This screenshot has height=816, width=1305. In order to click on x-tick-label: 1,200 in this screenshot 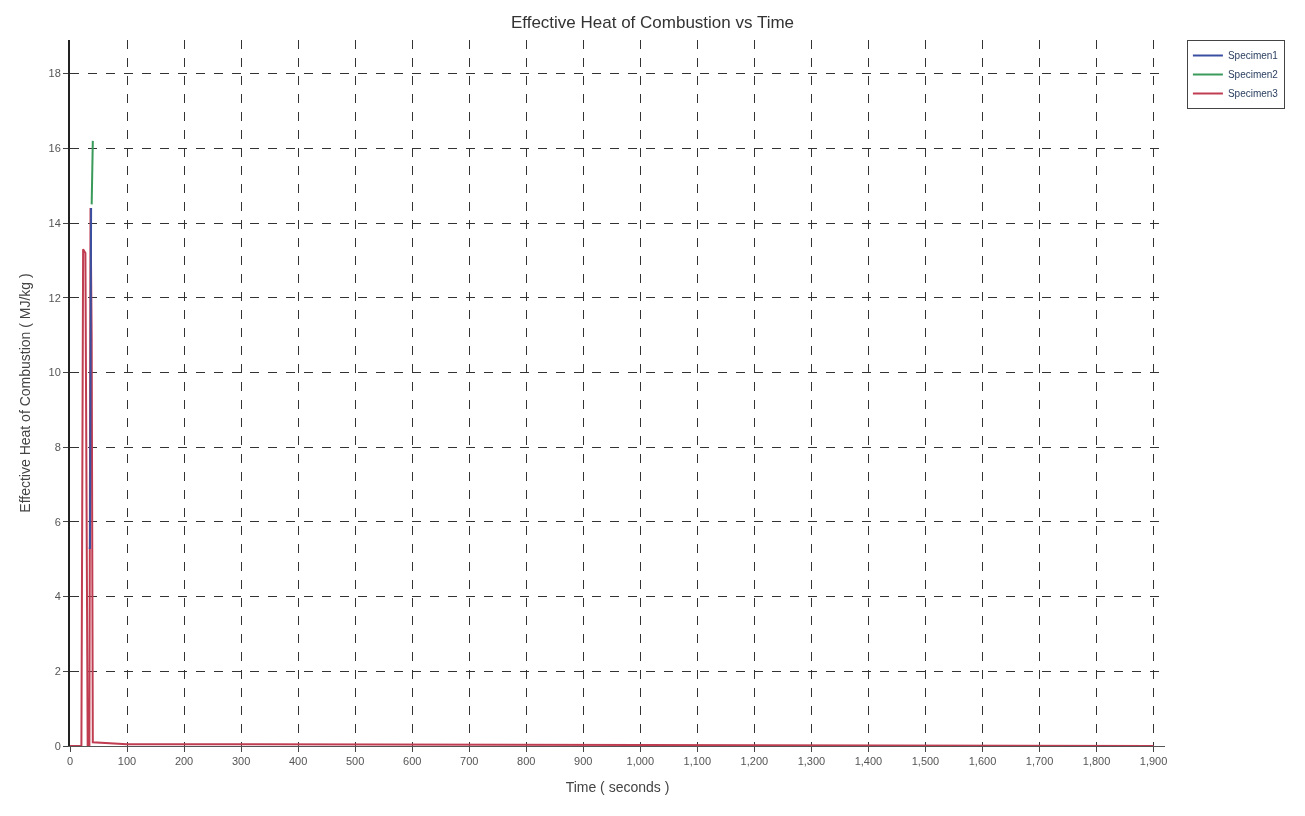, I will do `click(754, 761)`.